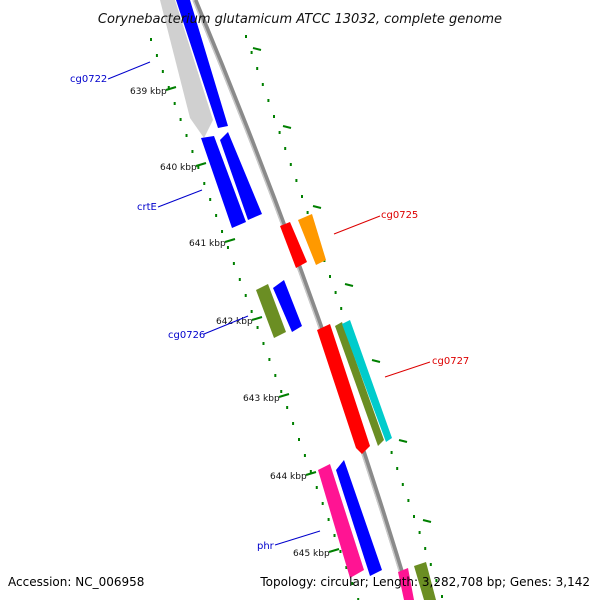  I want to click on cyan-gene-feature, so click(367, 381).